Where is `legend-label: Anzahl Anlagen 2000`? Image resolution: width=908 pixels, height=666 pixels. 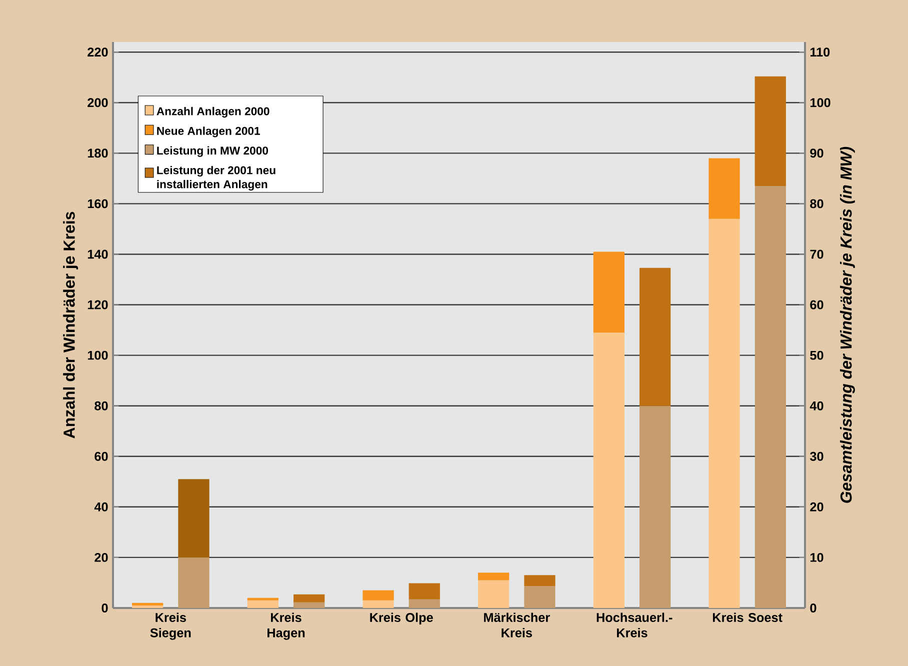 legend-label: Anzahl Anlagen 2000 is located at coordinates (213, 112).